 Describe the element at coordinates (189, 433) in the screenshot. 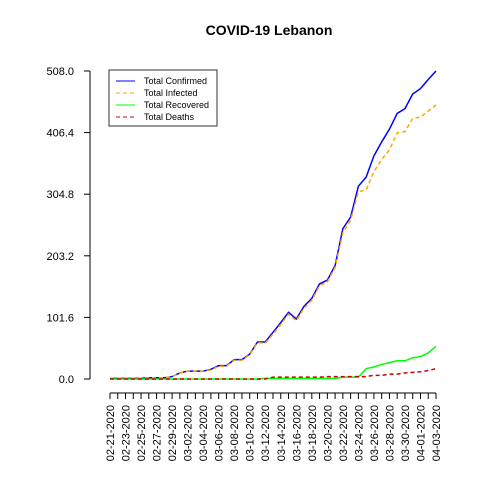

I see `x-tick-label: 03-02-2020` at that location.